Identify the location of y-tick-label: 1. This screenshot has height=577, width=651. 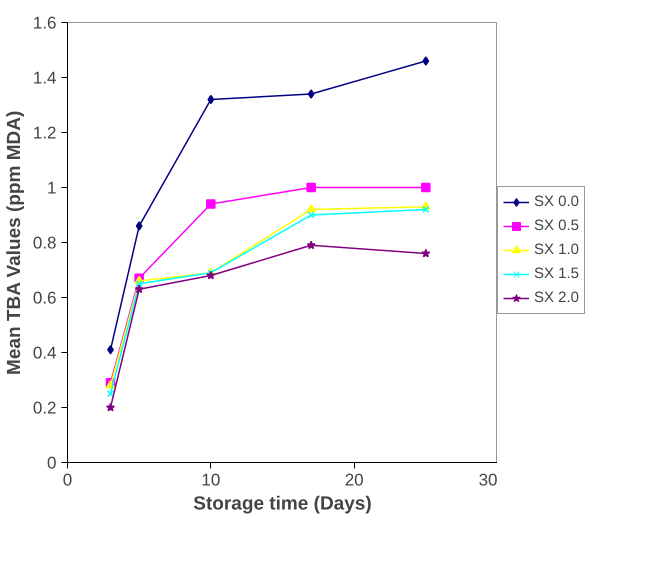
(52, 188).